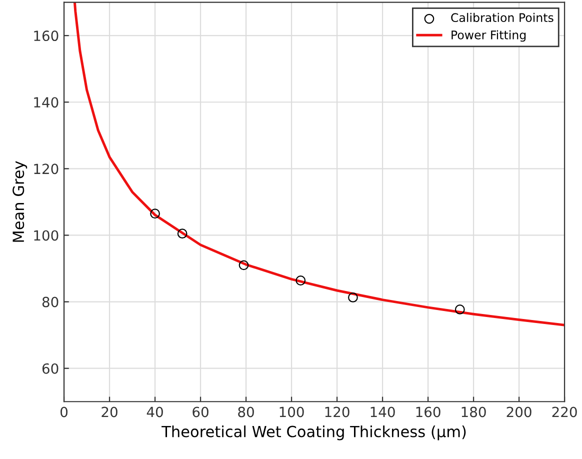  What do you see at coordinates (519, 412) in the screenshot?
I see `x-tick-label: 200` at bounding box center [519, 412].